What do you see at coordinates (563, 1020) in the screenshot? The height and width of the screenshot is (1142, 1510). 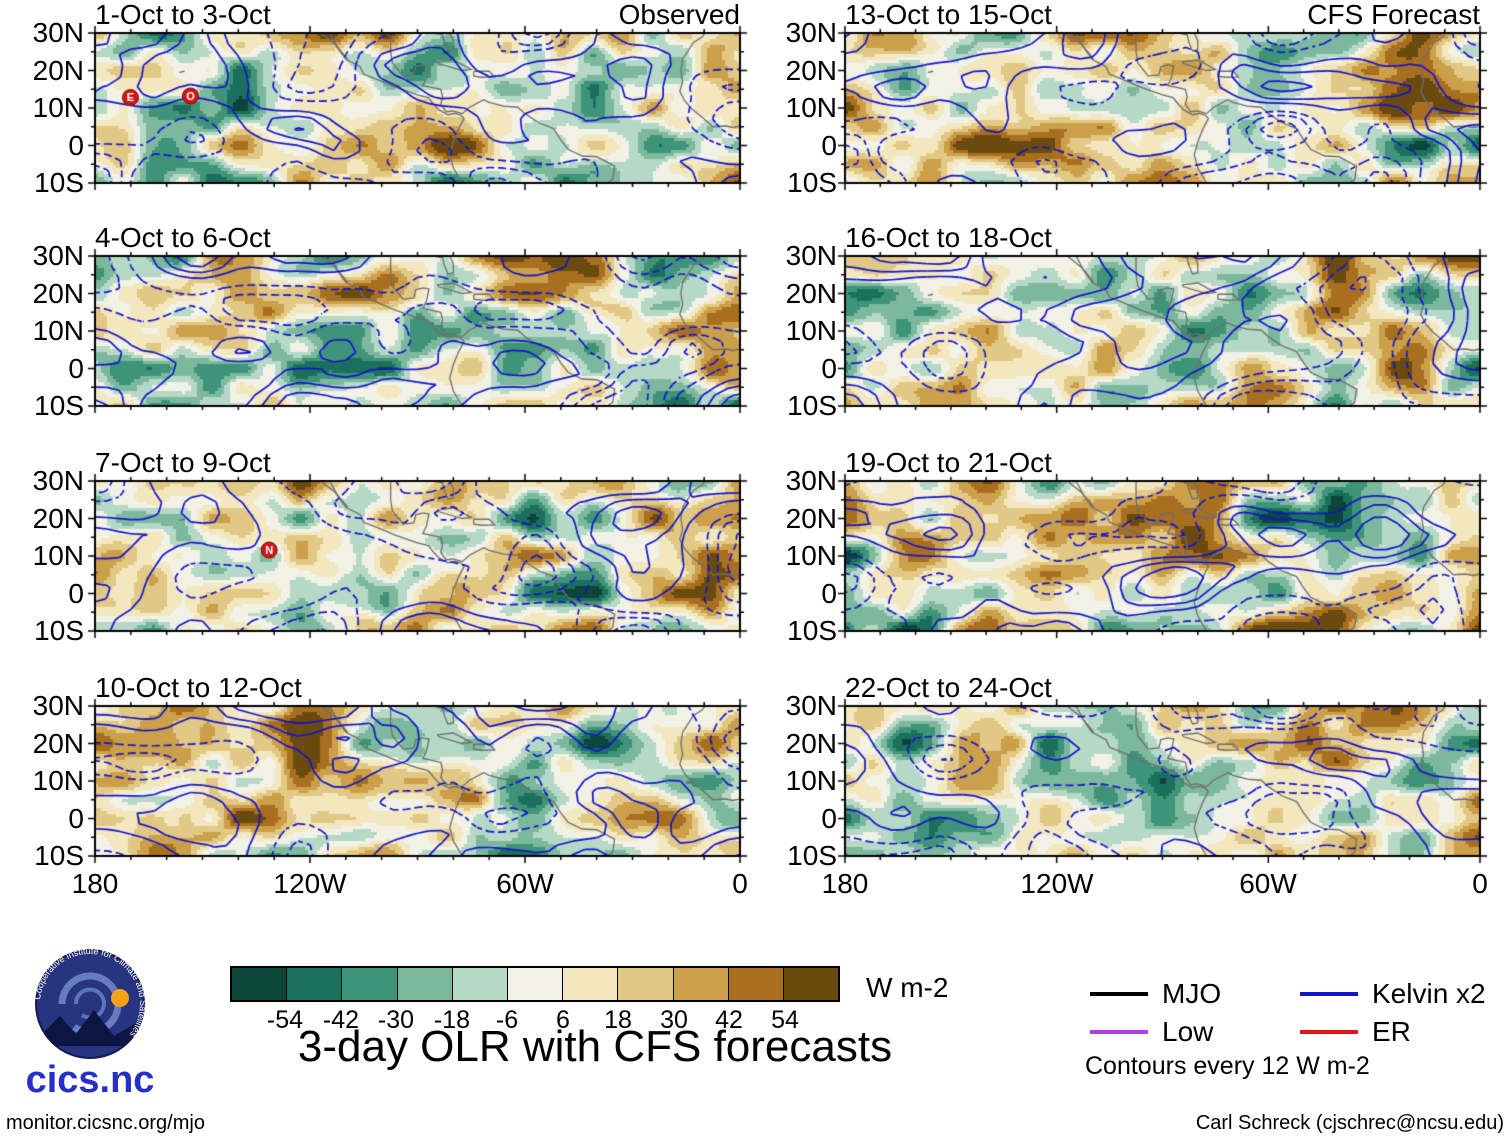 I see `colorbar-tick-label: 6` at bounding box center [563, 1020].